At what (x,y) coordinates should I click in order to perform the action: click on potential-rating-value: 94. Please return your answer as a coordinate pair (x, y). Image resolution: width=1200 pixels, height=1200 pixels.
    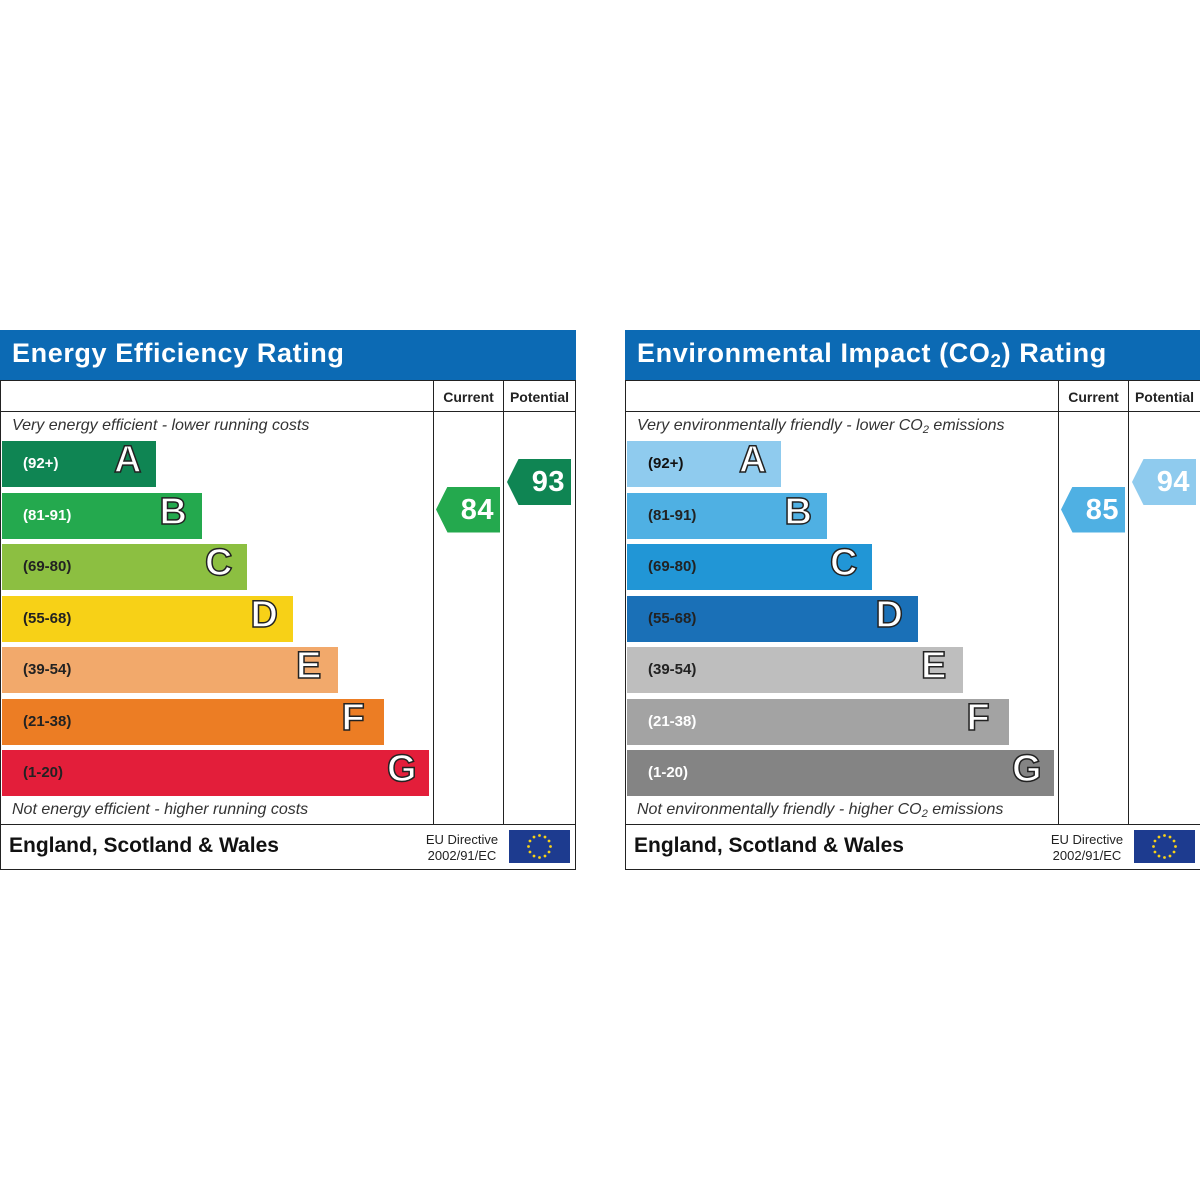
    Looking at the image, I should click on (1173, 482).